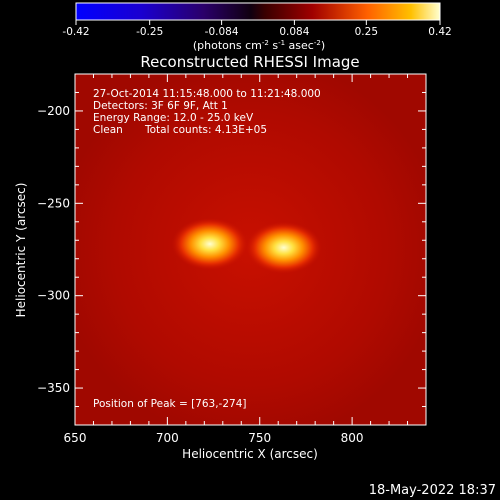 The width and height of the screenshot is (500, 500). I want to click on x-tick-label: 700, so click(167, 438).